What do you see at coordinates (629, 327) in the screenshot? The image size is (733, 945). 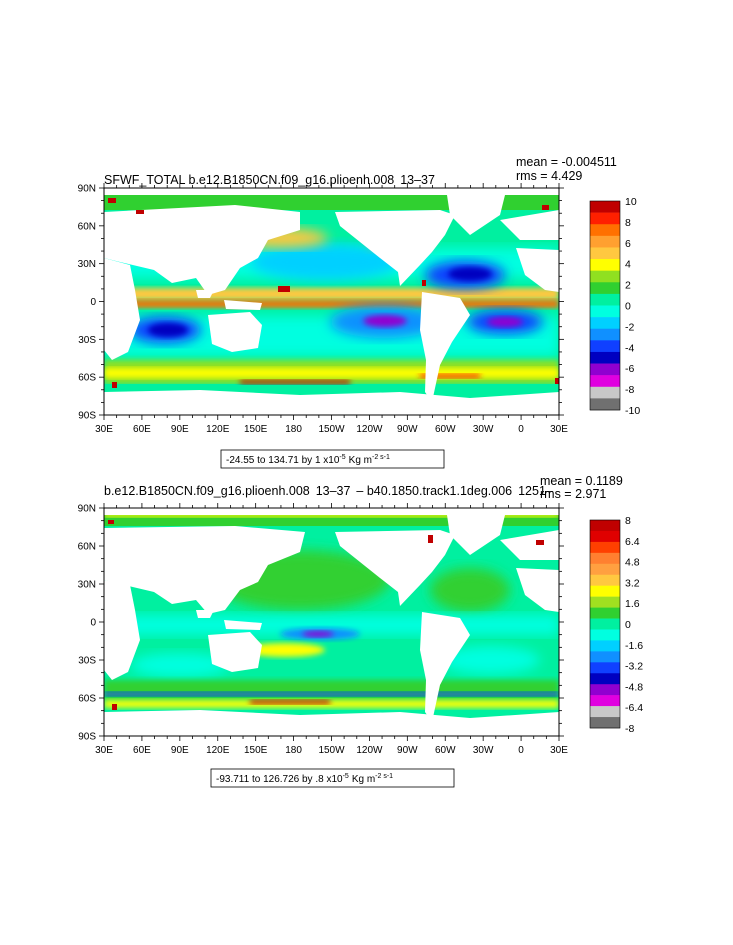 I see `top-colorbar-label: -2` at bounding box center [629, 327].